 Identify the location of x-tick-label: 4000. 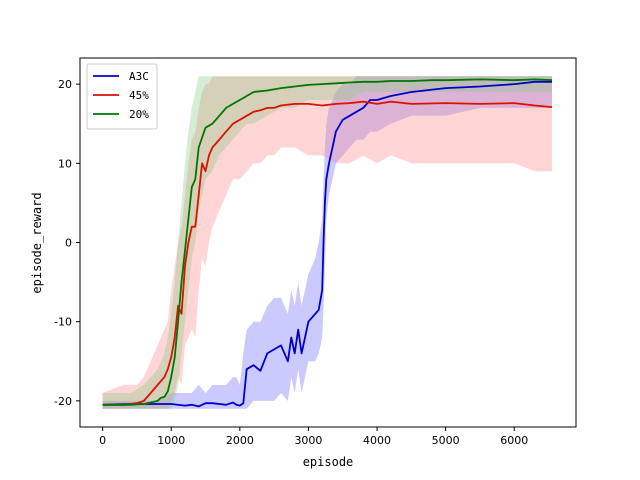
(377, 440).